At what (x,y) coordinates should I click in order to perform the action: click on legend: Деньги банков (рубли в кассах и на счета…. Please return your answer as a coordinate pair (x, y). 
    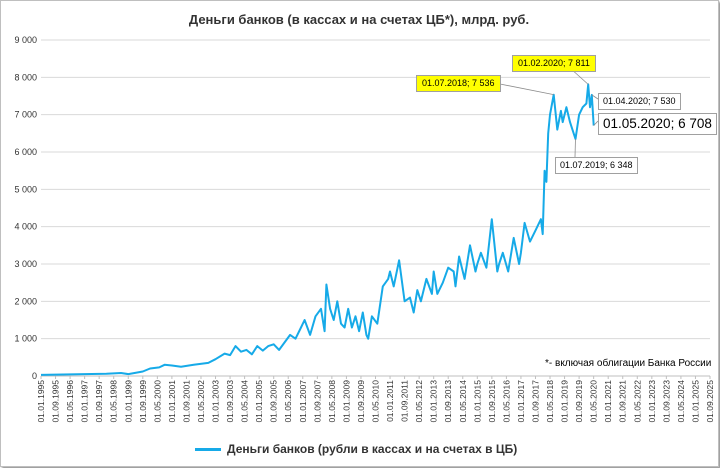
    Looking at the image, I should click on (356, 449).